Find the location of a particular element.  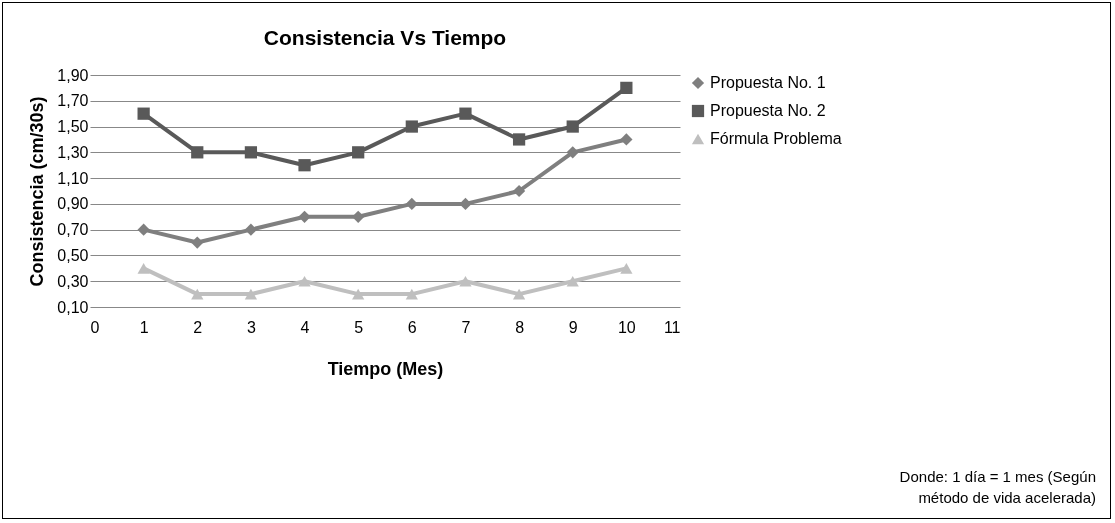

y-tick-label: 0,90 is located at coordinates (73, 204).